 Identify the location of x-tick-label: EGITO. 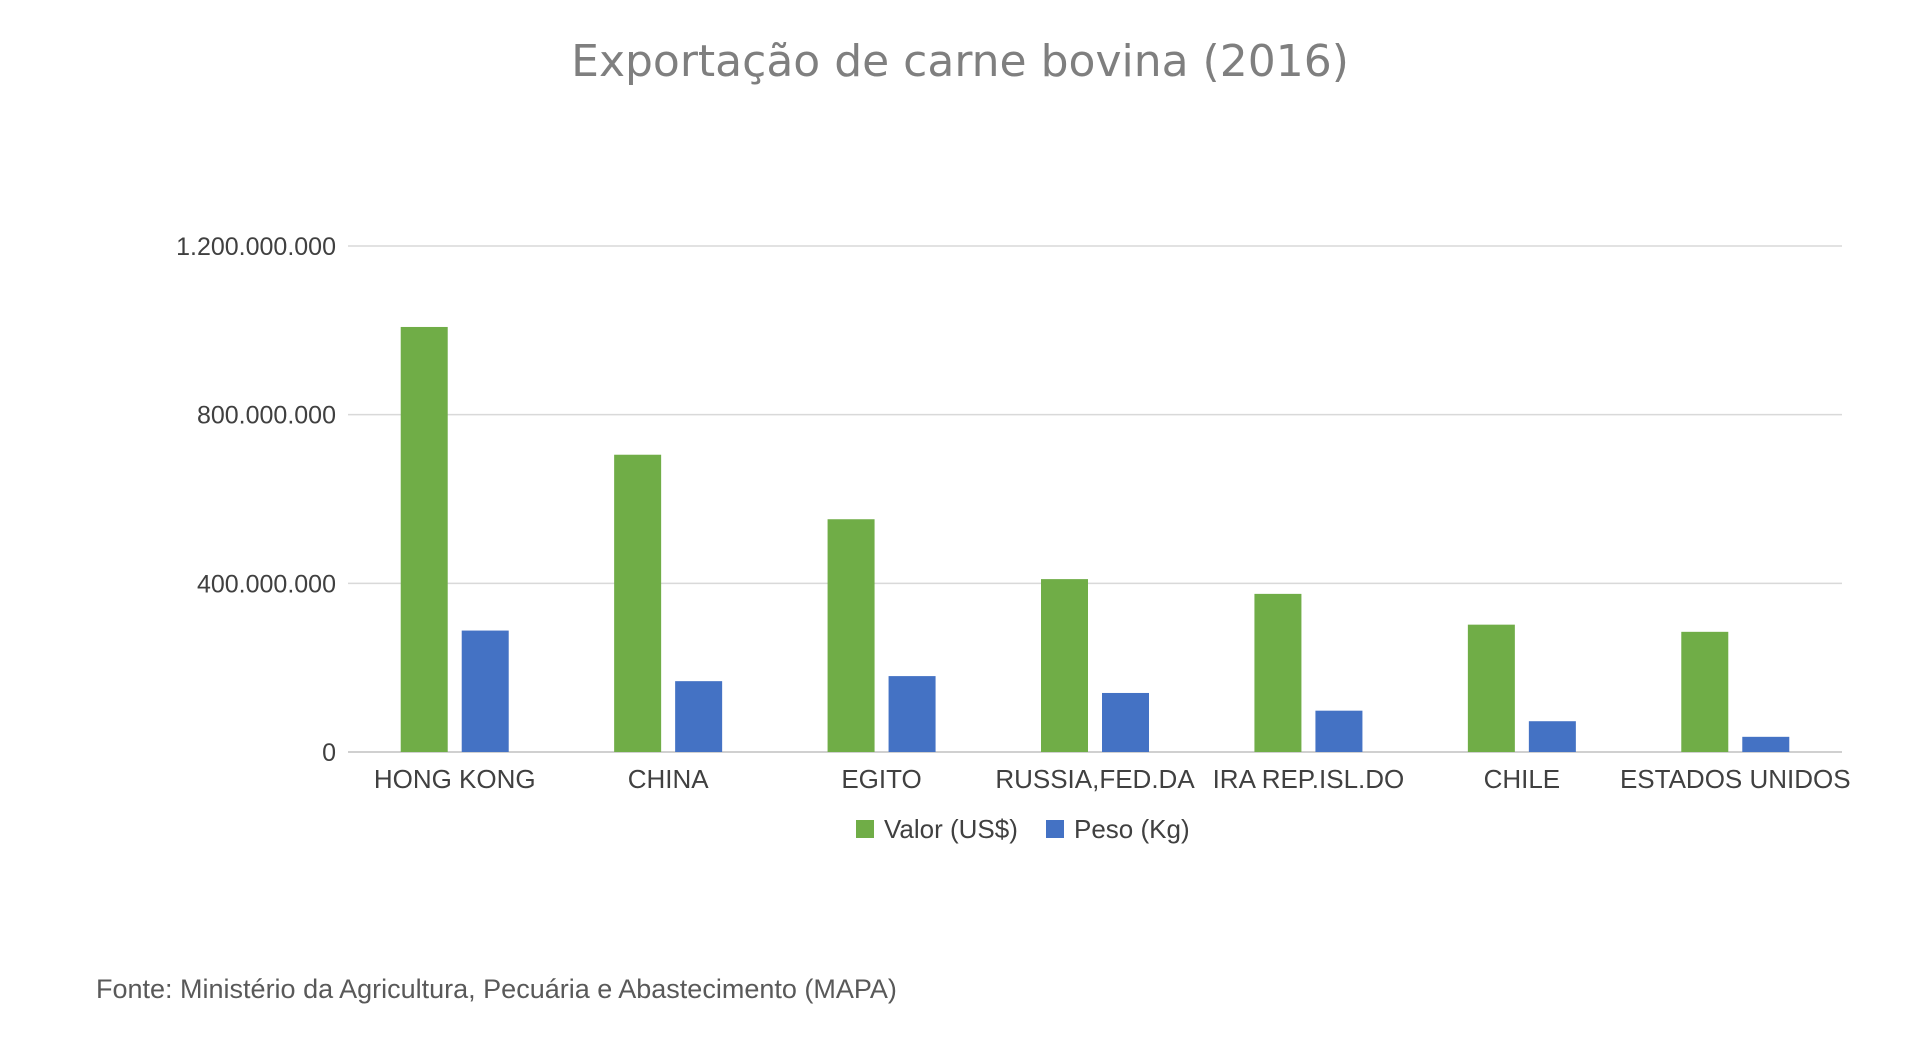
(881, 779).